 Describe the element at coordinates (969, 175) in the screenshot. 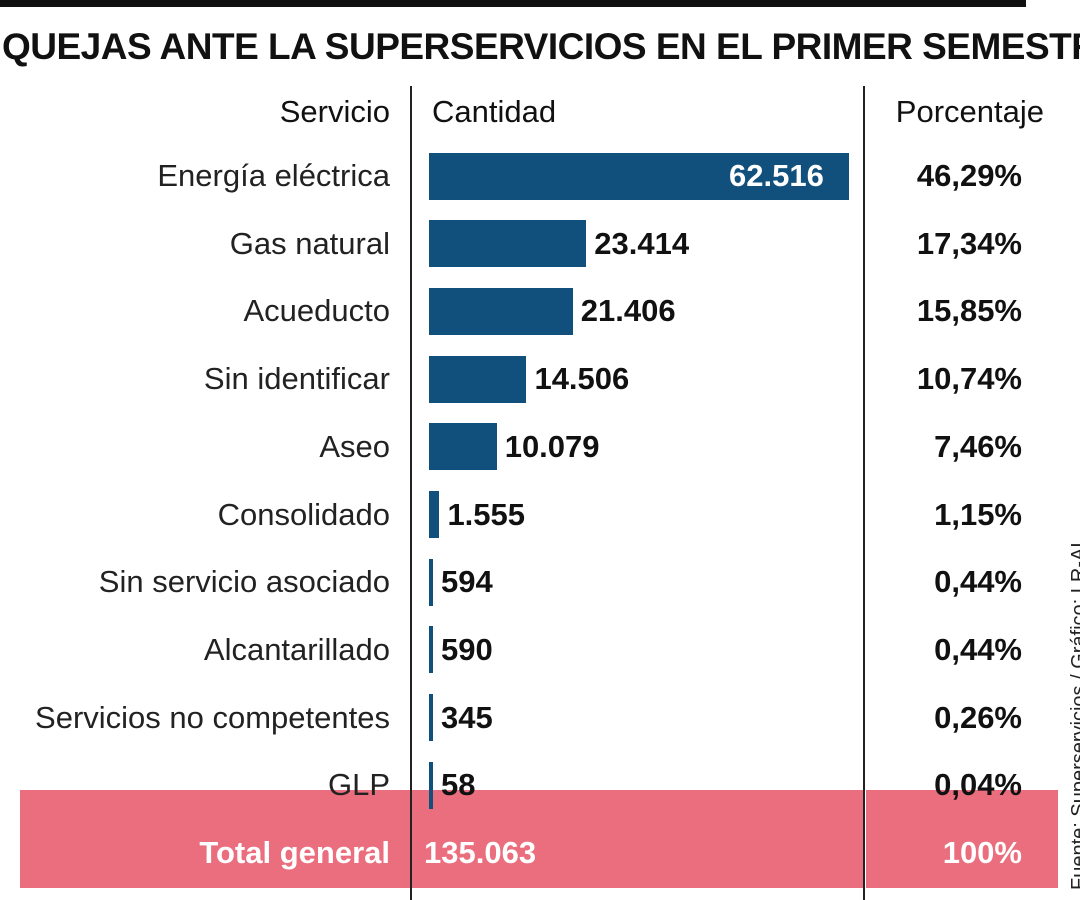

I see `percent-label: 46,29%` at that location.